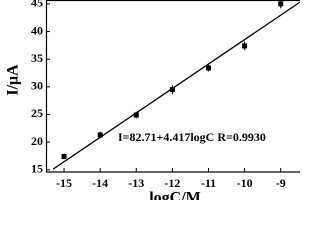 This screenshot has width=320, height=240. What do you see at coordinates (37, 5) in the screenshot?
I see `y-tick-label: 45` at bounding box center [37, 5].